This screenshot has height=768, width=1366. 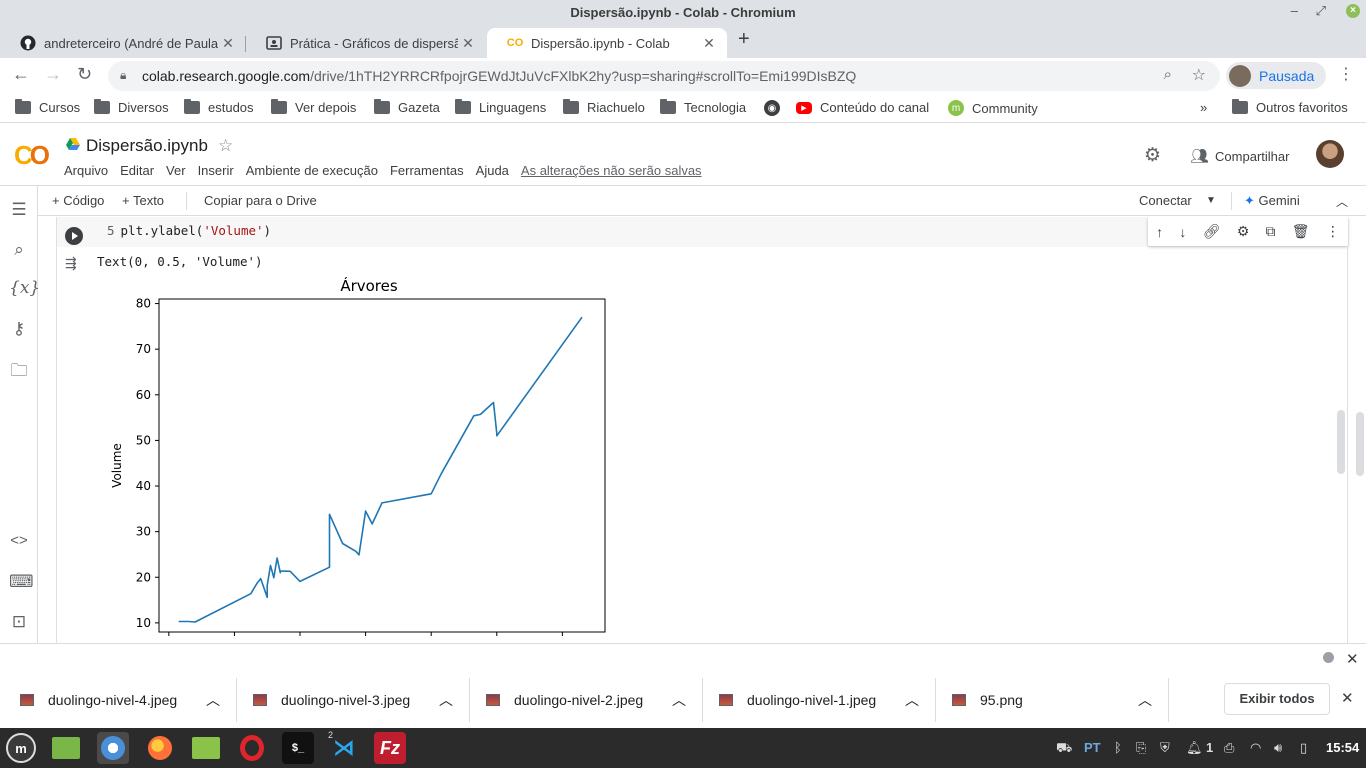 What do you see at coordinates (1353, 11) in the screenshot?
I see `window-close-icon: ×` at bounding box center [1353, 11].